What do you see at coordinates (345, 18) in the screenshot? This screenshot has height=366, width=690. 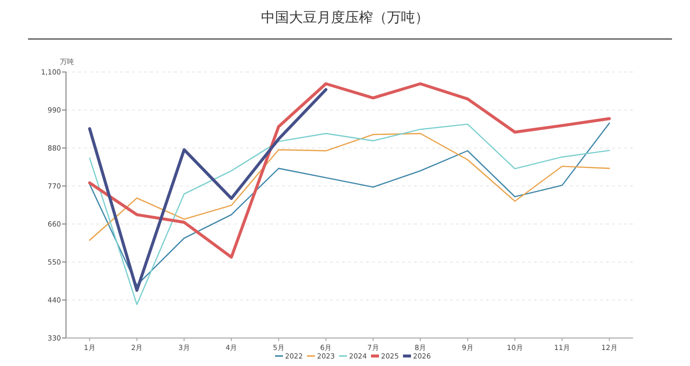 I see `title: 中国大豆月度压榨（万吨）` at bounding box center [345, 18].